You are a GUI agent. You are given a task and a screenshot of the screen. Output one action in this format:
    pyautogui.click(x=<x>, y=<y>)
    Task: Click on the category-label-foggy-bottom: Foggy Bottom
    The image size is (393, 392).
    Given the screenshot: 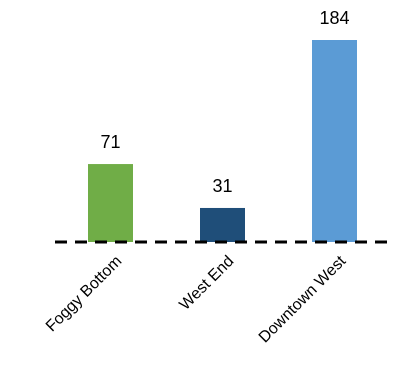 What is the action you would take?
    pyautogui.click(x=84, y=294)
    